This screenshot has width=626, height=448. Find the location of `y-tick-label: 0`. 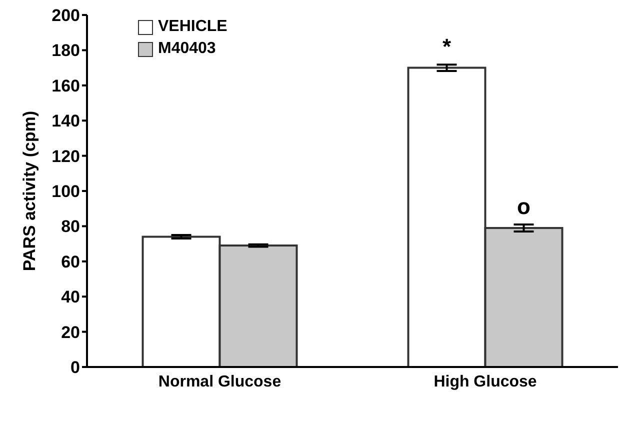

y-tick-label: 0 is located at coordinates (75, 368).